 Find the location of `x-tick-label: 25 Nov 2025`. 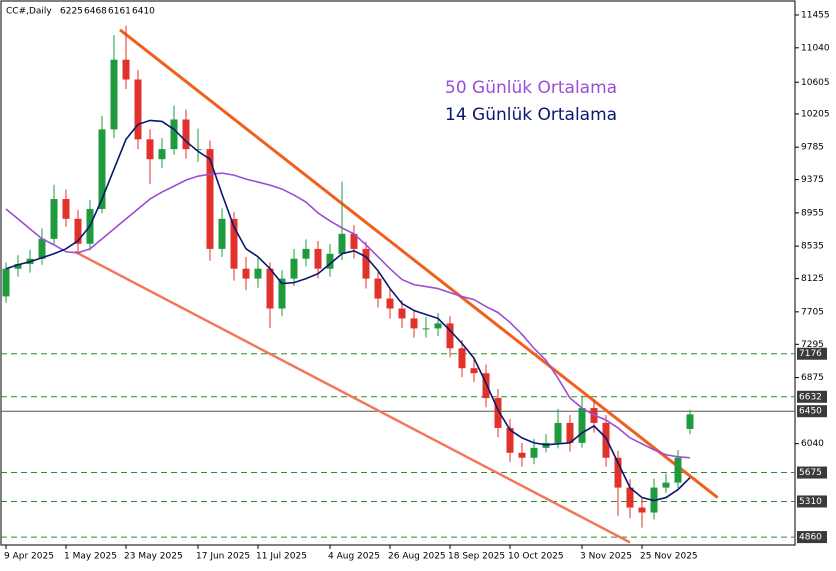

x-tick-label: 25 Nov 2025 is located at coordinates (669, 557).